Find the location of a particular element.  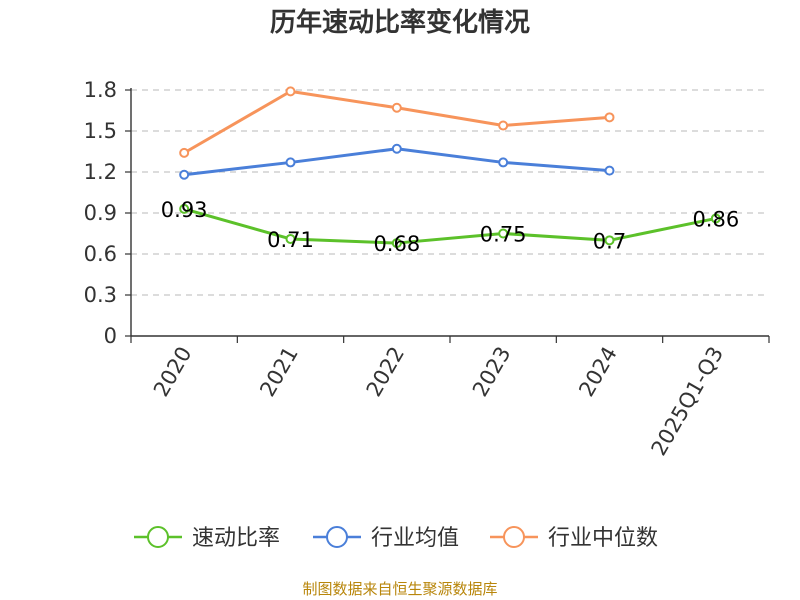

x-tick-label: 2023 is located at coordinates (492, 371).